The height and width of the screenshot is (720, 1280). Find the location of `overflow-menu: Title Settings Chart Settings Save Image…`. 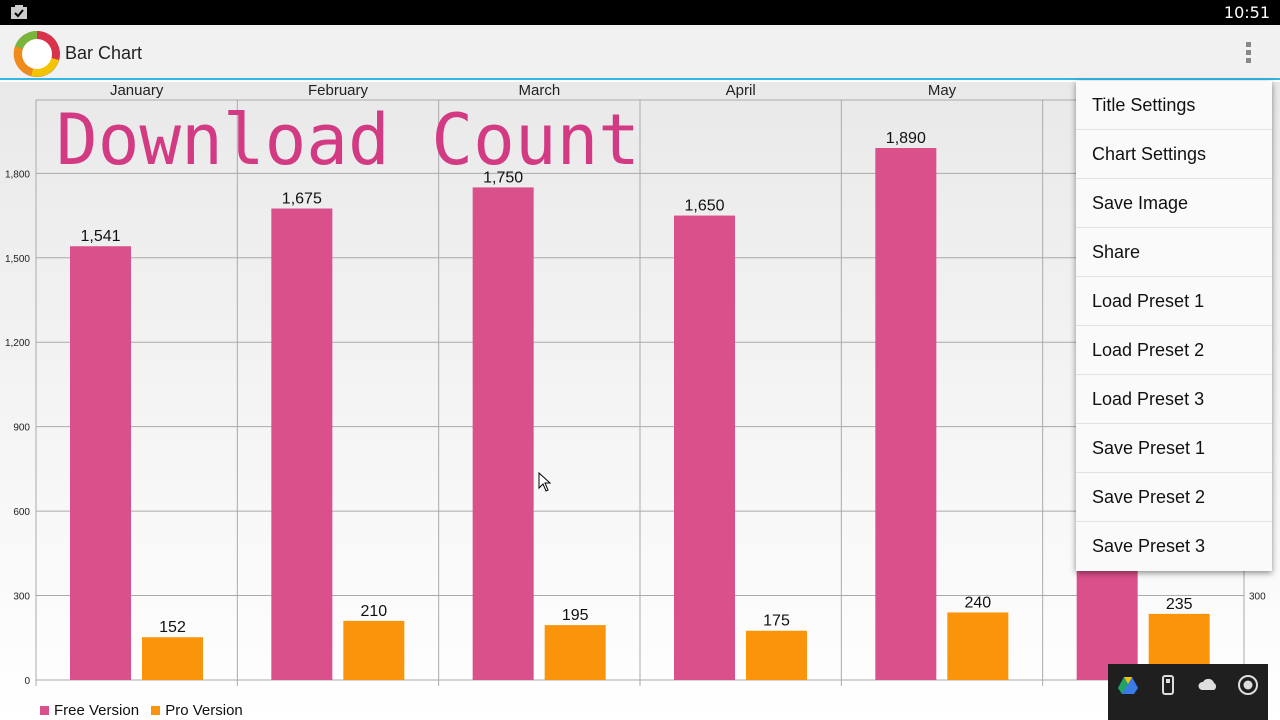

overflow-menu: Title Settings Chart Settings Save Image… is located at coordinates (1174, 326).